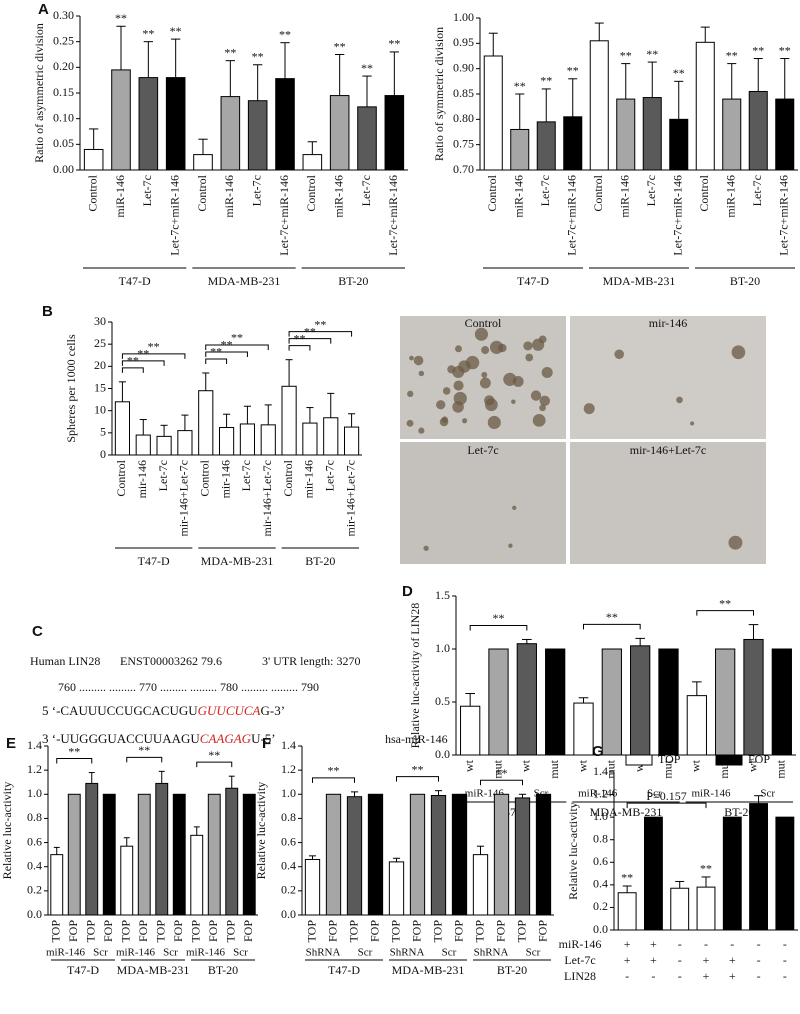  I want to click on y-tick-label: 1.00, so click(463, 17).